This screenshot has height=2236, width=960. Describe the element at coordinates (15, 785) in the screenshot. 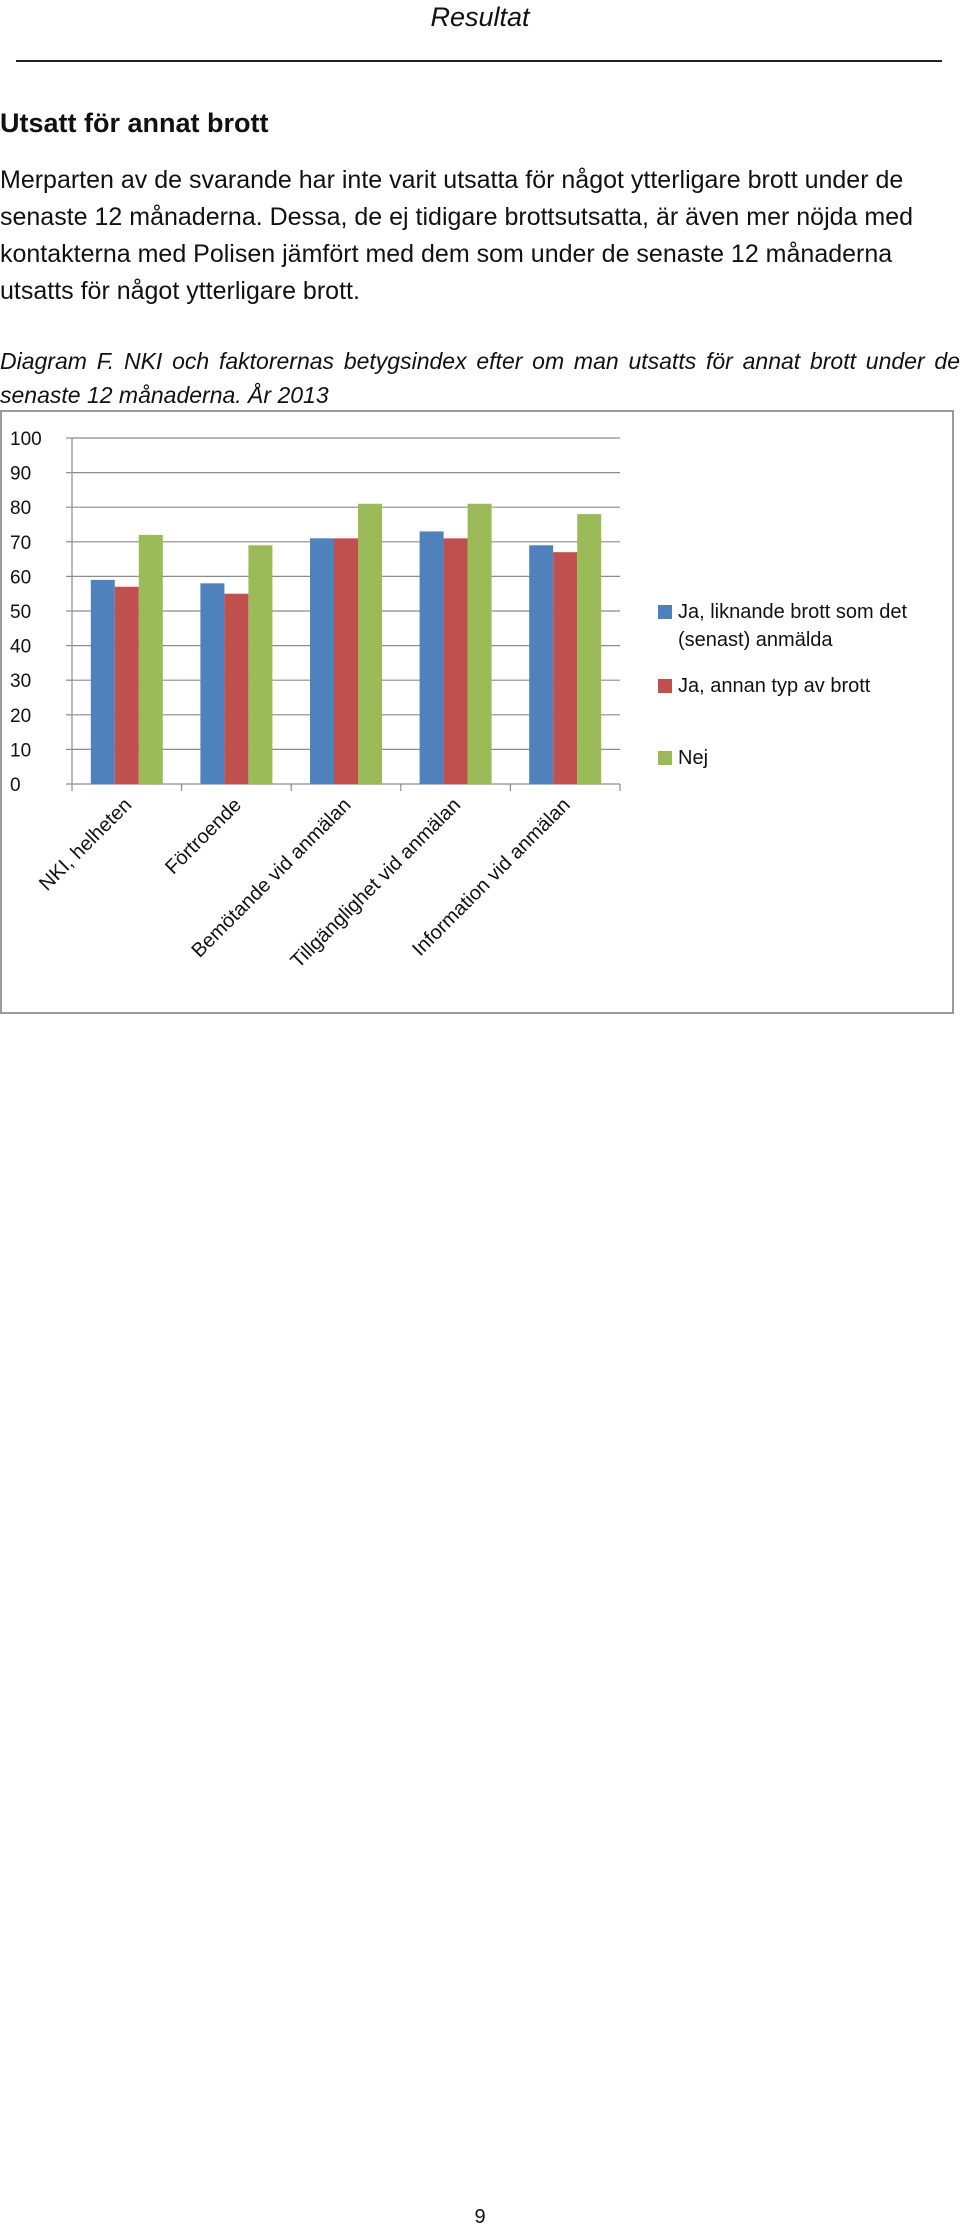

I see `y-tick-label: 0` at that location.